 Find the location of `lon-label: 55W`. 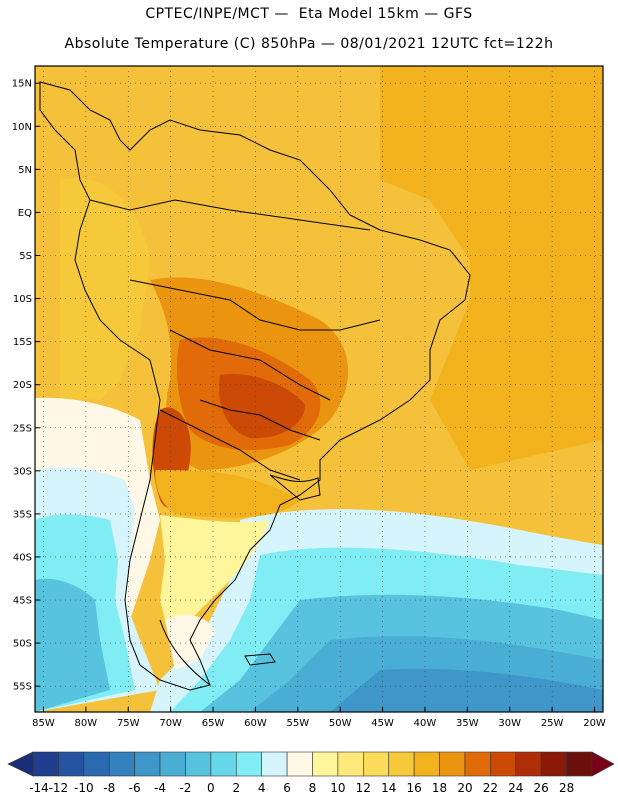

lon-label: 55W is located at coordinates (297, 723).